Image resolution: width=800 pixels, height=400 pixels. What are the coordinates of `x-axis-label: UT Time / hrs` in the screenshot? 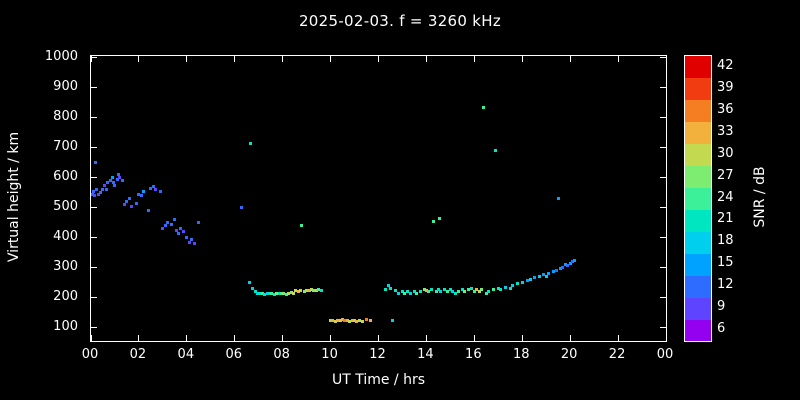 It's located at (378, 380).